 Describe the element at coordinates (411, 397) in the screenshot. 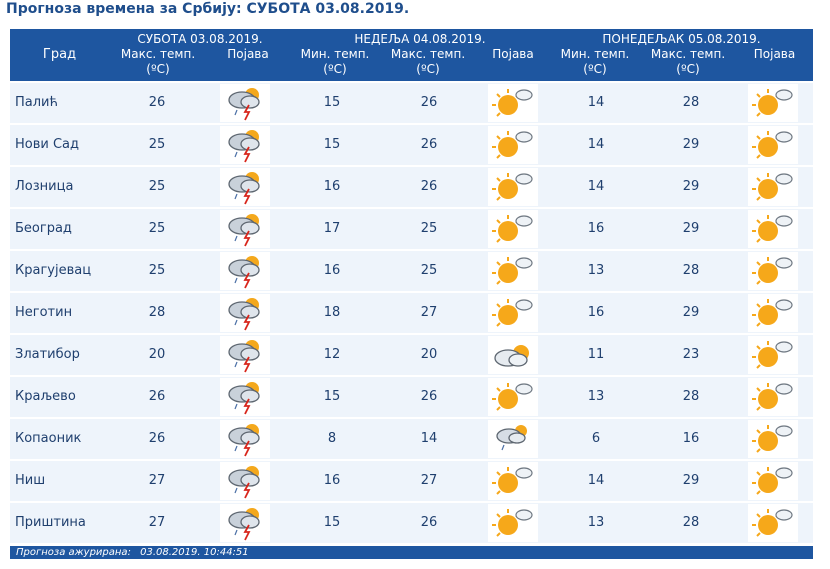

I see `table-row: Краљево 26 15 26 13 28` at that location.